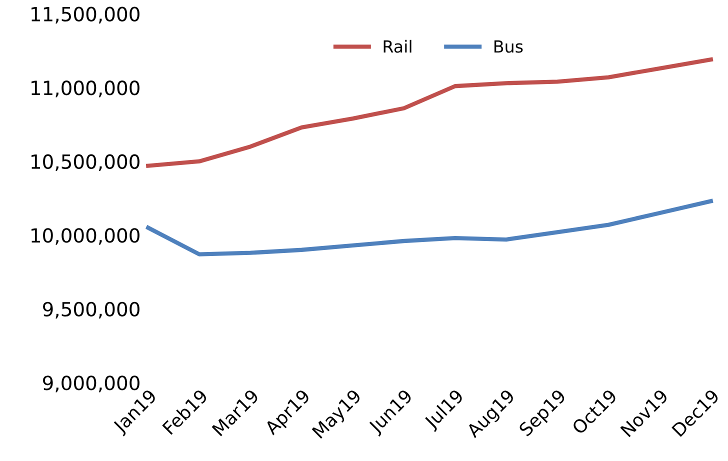 Image resolution: width=728 pixels, height=461 pixels. I want to click on y-tick-label: 10,500,000, so click(86, 162).